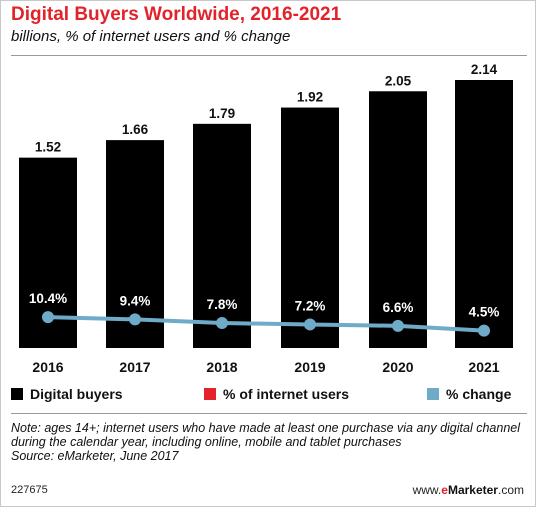  I want to click on bottom-divider, so click(269, 413).